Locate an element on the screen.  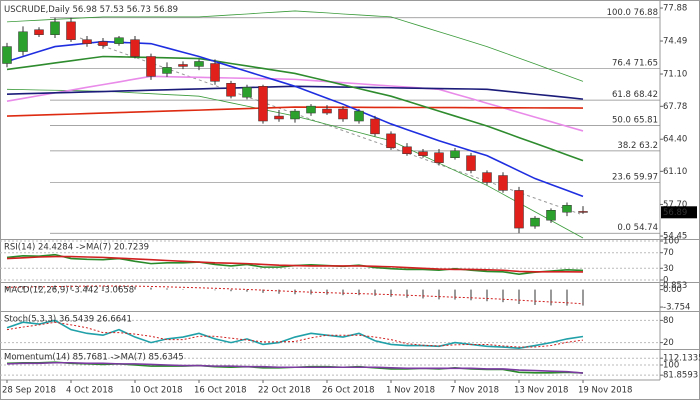
y-tick-label: 100 is located at coordinates (671, 366).